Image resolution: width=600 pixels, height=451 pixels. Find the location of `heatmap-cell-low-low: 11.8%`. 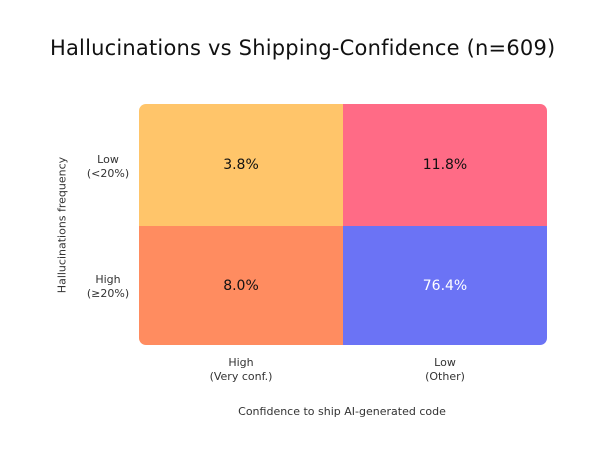

heatmap-cell-low-low: 11.8% is located at coordinates (445, 165).